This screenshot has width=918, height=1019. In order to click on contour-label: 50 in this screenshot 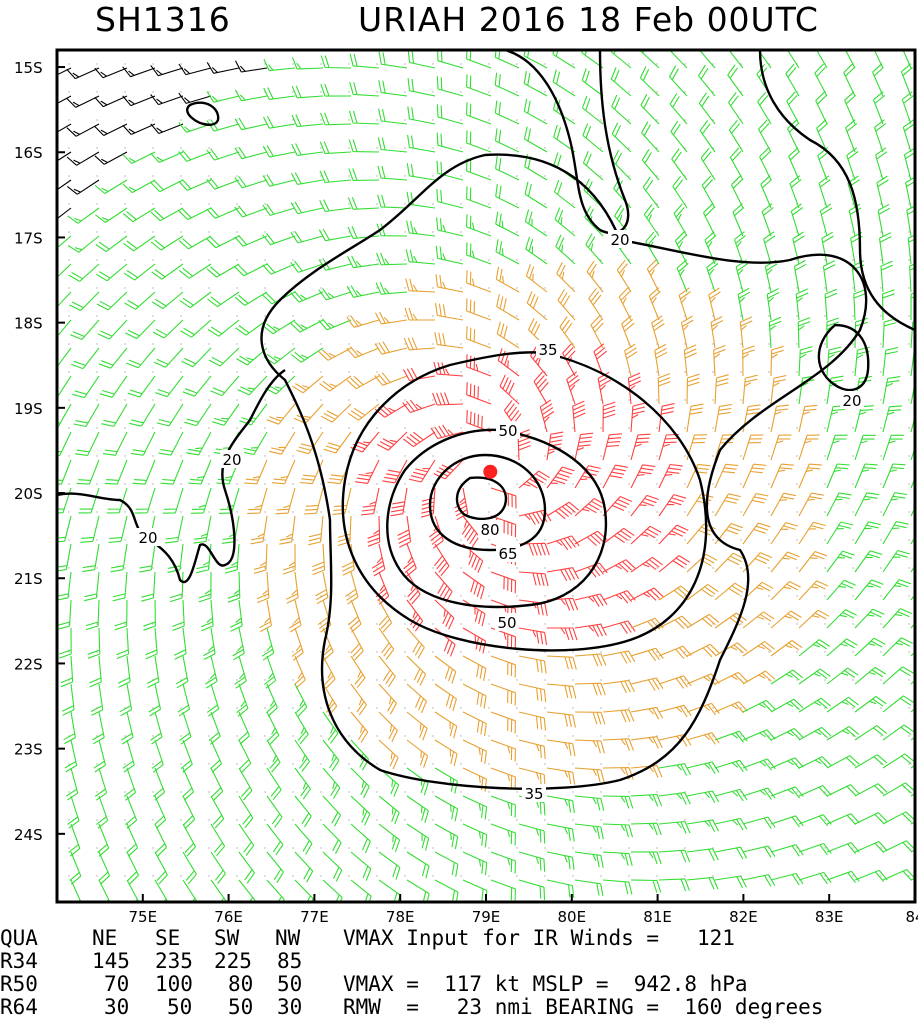, I will do `click(507, 431)`.